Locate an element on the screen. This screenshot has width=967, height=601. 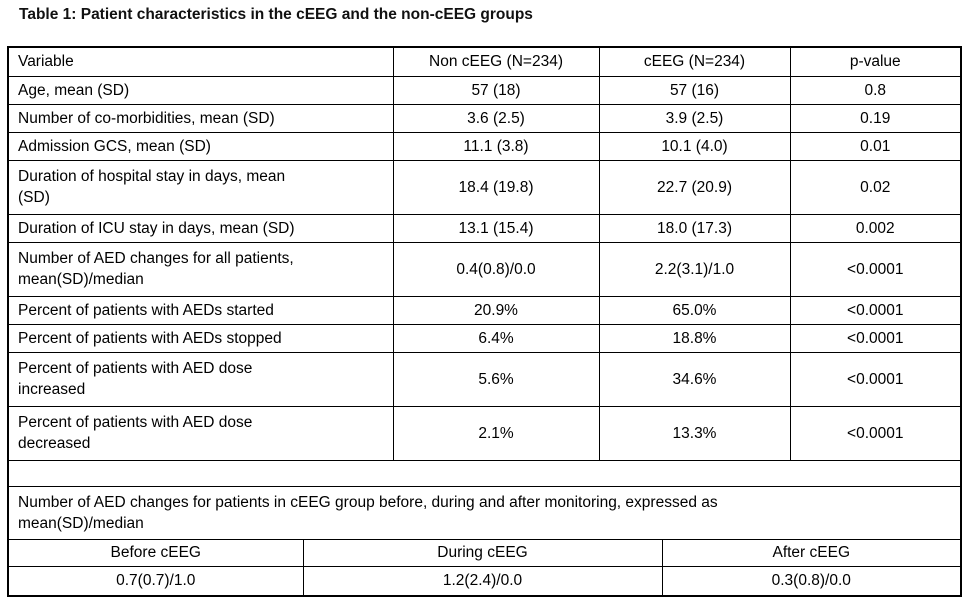
cell-variable: Percent of patients with AEDs started is located at coordinates (201, 310).